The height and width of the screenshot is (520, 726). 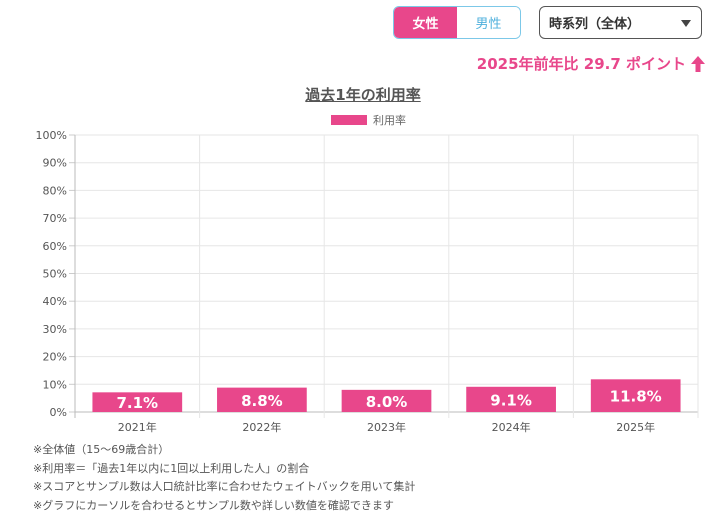 What do you see at coordinates (488, 22) in the screenshot?
I see `male-tab: 男性` at bounding box center [488, 22].